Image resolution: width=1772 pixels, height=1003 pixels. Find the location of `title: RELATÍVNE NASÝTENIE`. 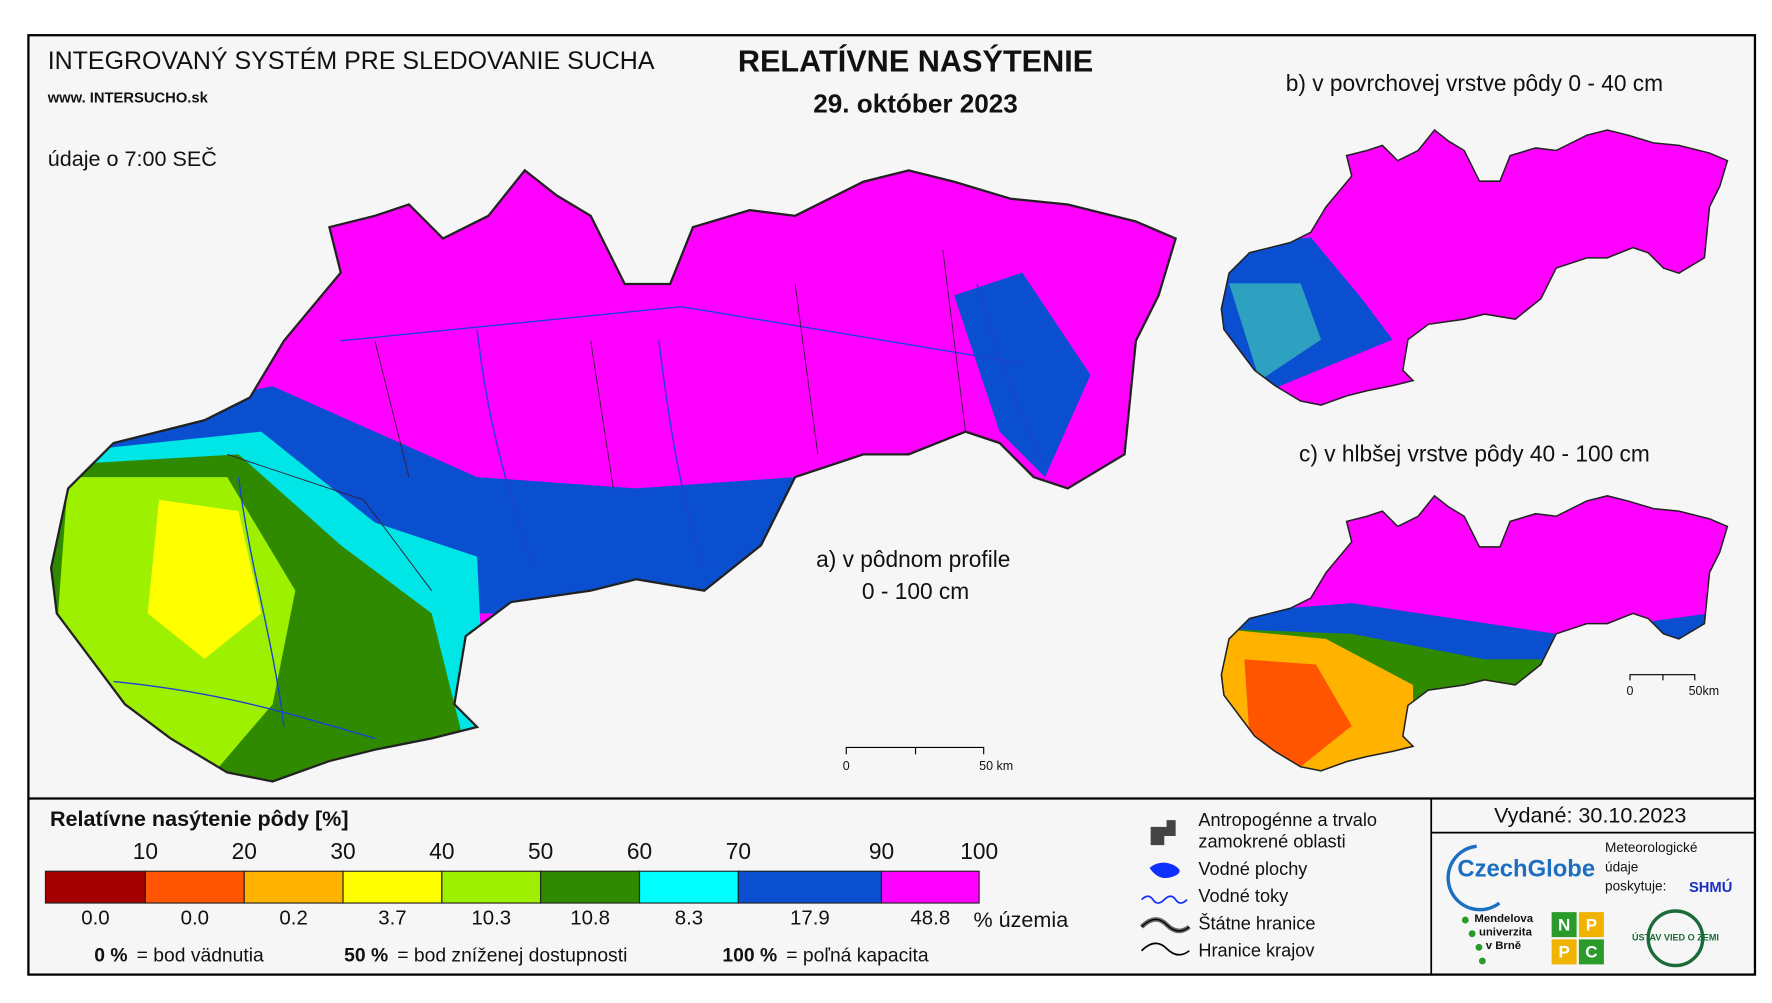

title: RELATÍVNE NASÝTENIE is located at coordinates (915, 61).